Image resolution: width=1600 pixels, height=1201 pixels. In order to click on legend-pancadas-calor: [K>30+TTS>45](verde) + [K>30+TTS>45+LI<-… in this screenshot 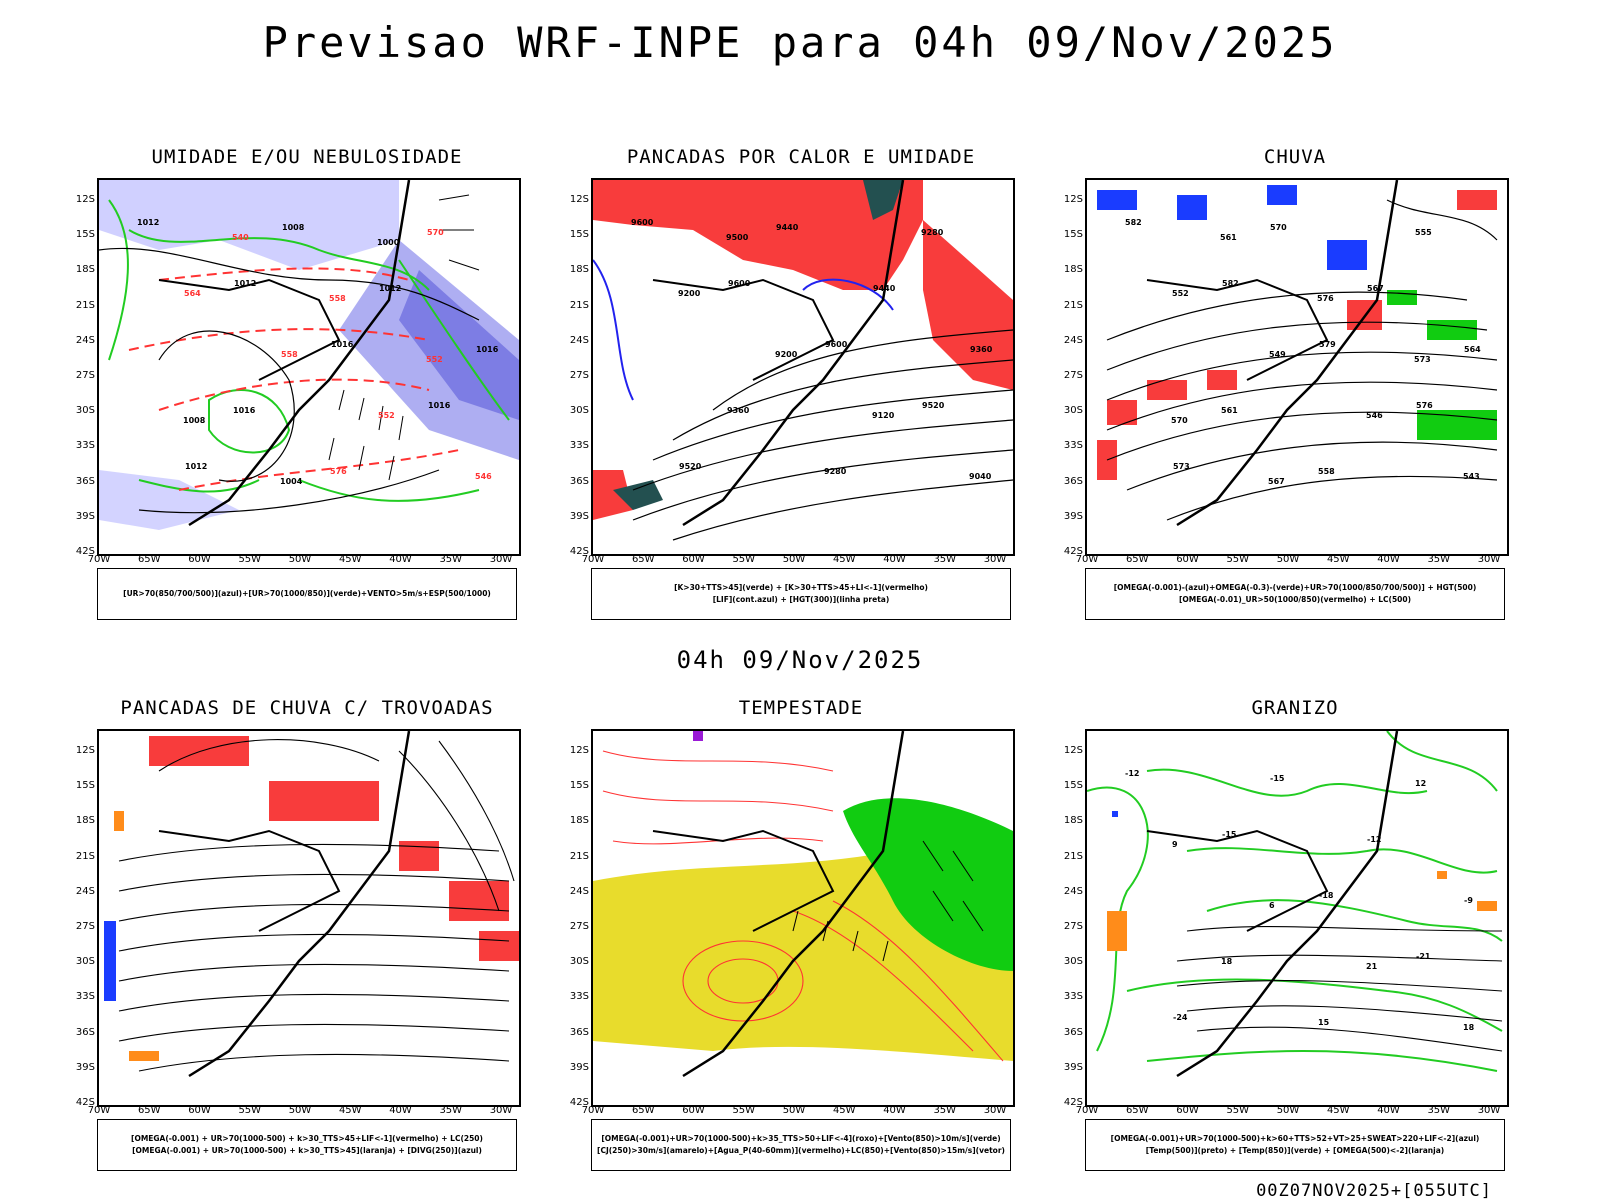, I will do `click(801, 594)`.